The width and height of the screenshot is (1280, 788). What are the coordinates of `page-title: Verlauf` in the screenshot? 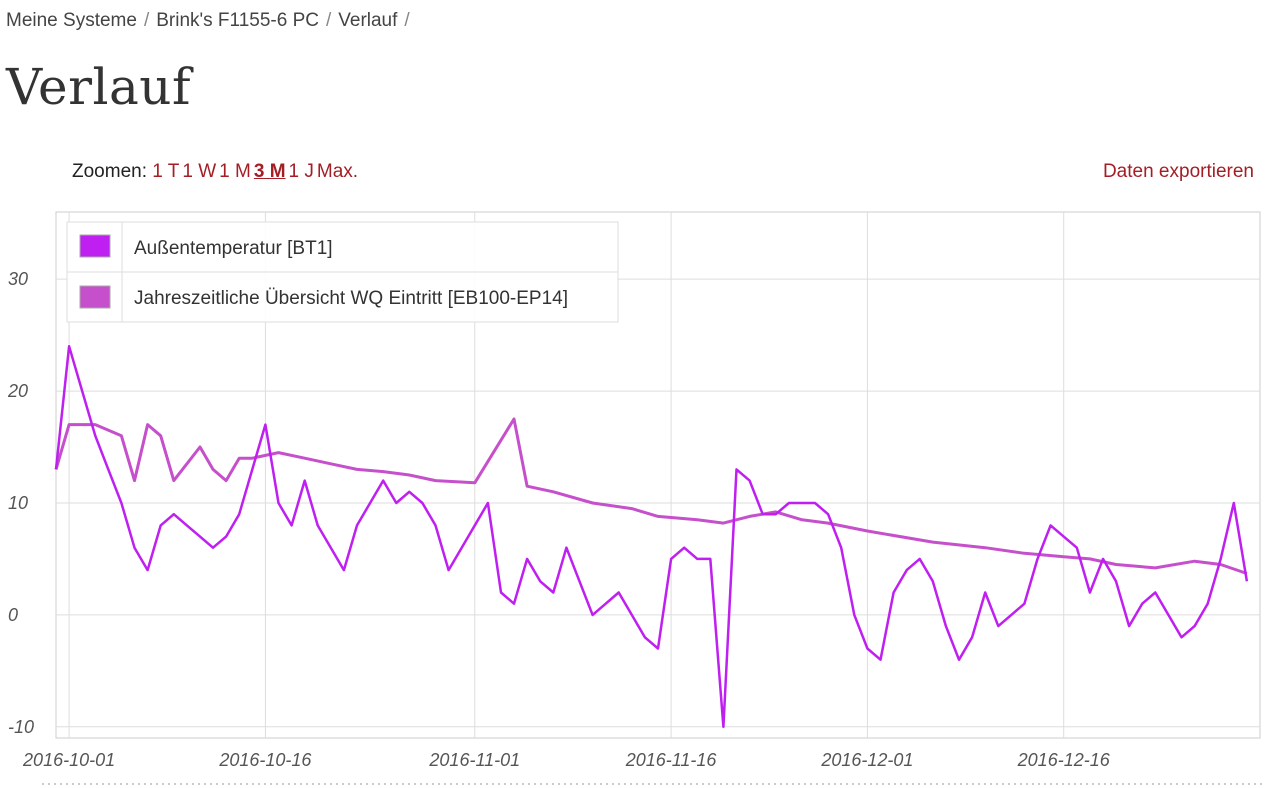 It's located at (99, 87).